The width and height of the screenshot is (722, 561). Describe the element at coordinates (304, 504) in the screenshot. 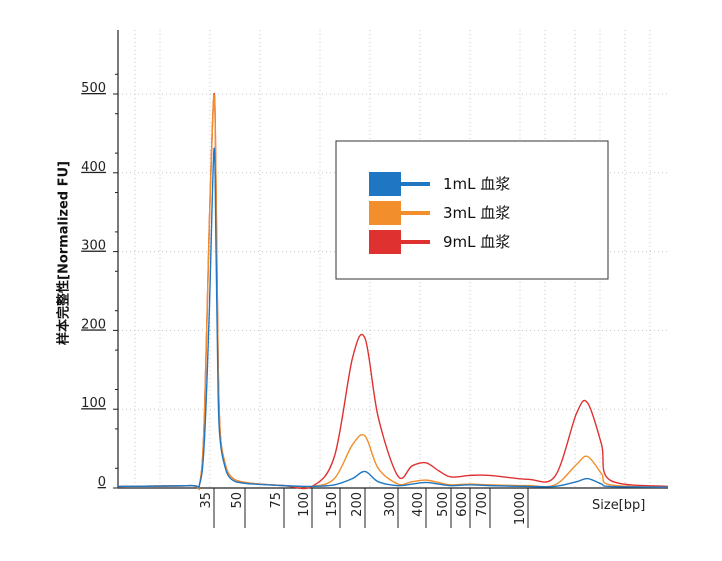

I see `x-tick-label: 100` at that location.